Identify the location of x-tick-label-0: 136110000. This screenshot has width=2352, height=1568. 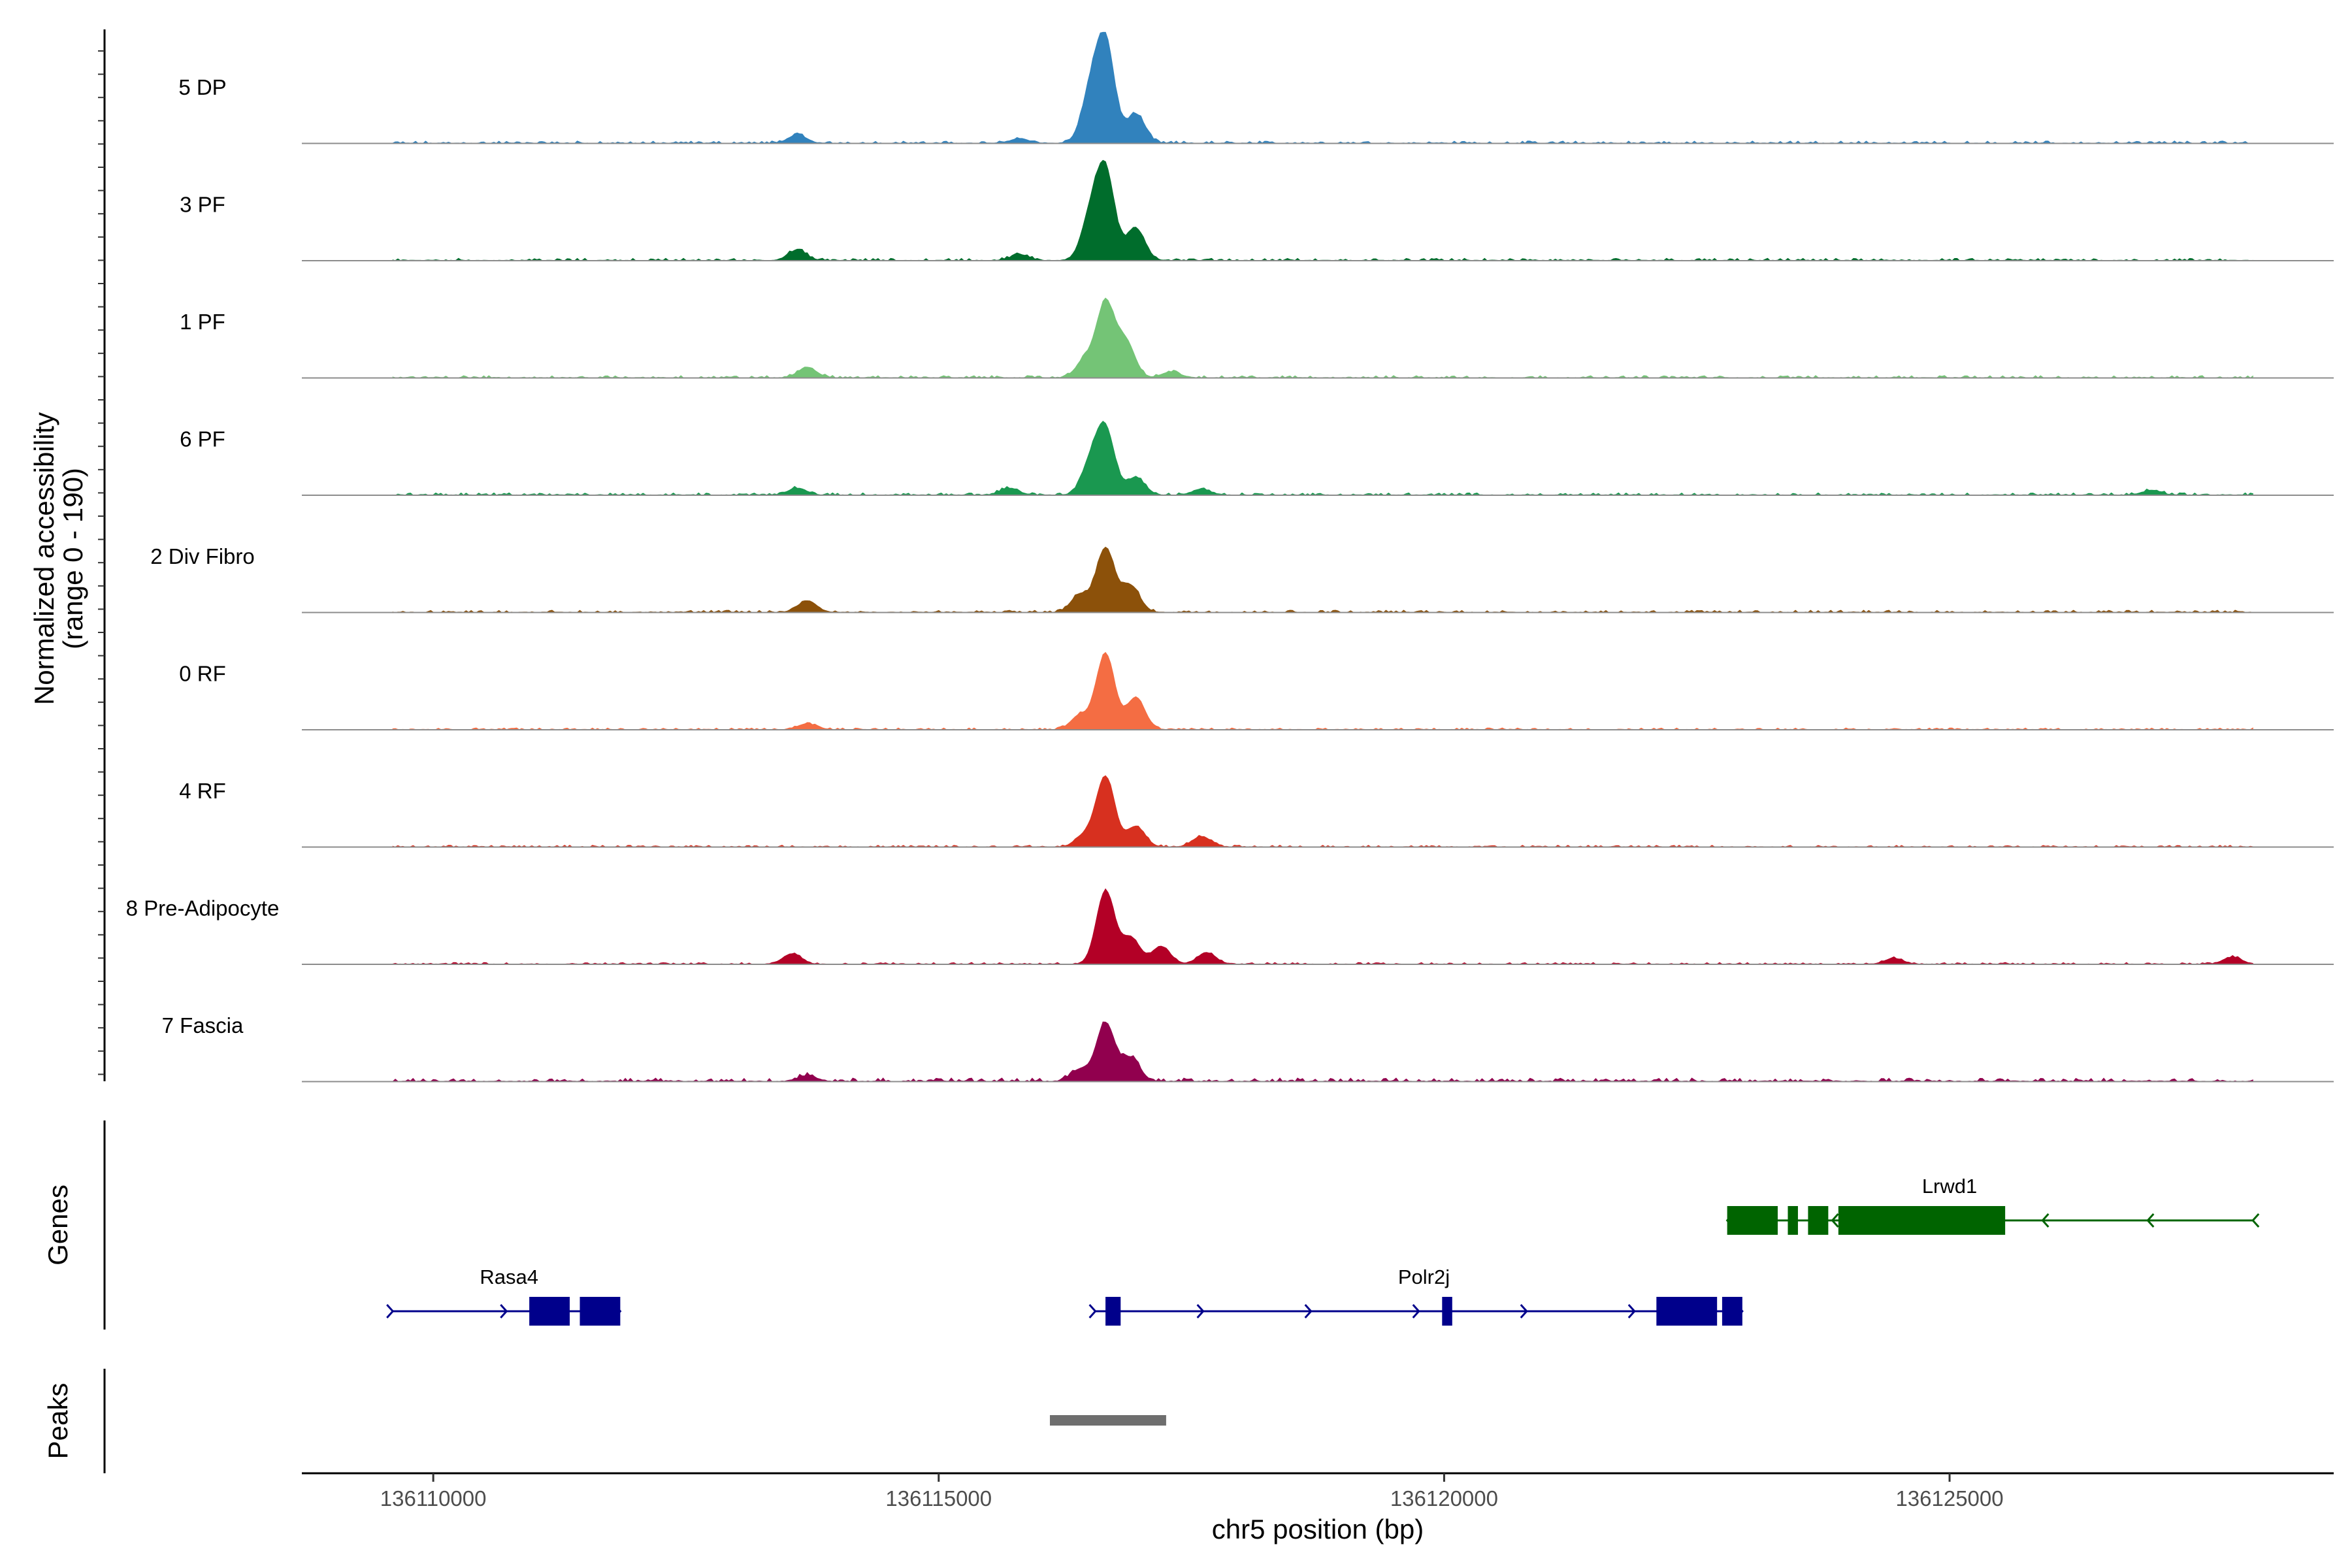
(433, 1498).